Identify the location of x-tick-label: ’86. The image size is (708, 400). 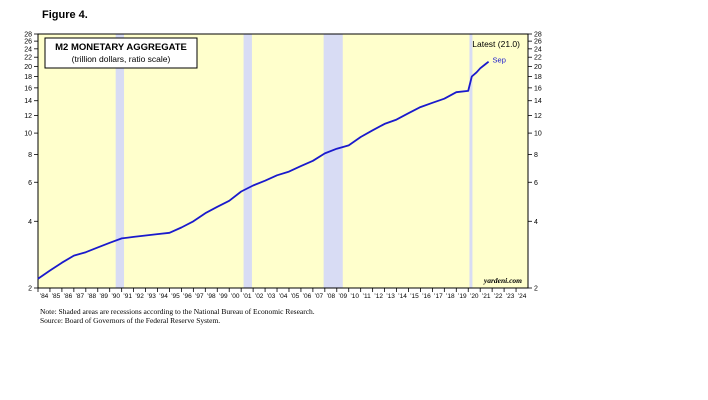
(68, 296).